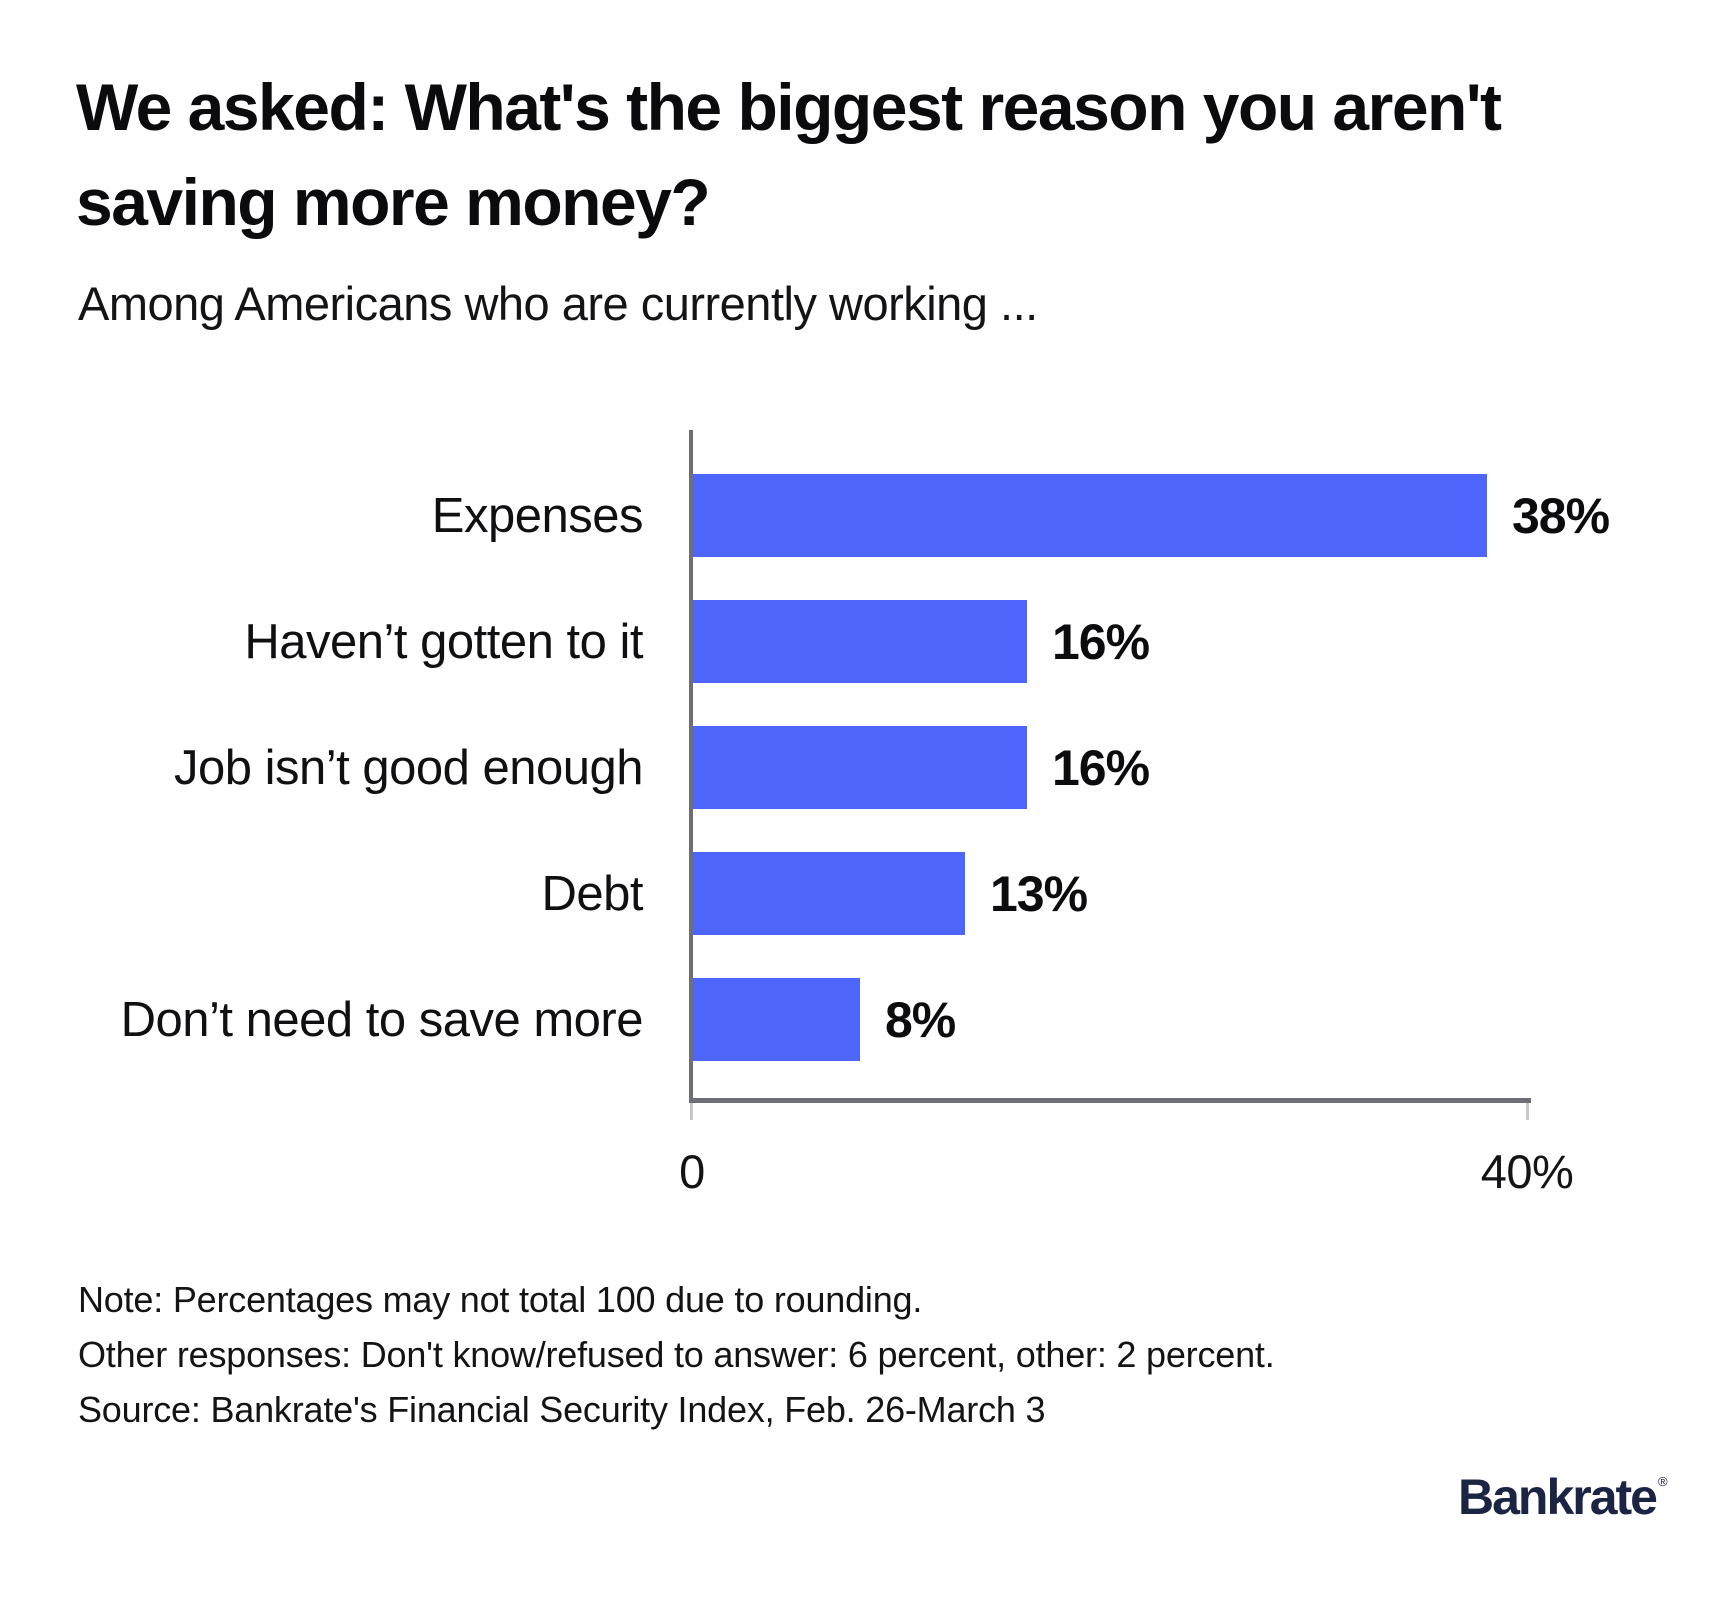 This screenshot has width=1720, height=1600. What do you see at coordinates (1039, 893) in the screenshot?
I see `value-label: 13%` at bounding box center [1039, 893].